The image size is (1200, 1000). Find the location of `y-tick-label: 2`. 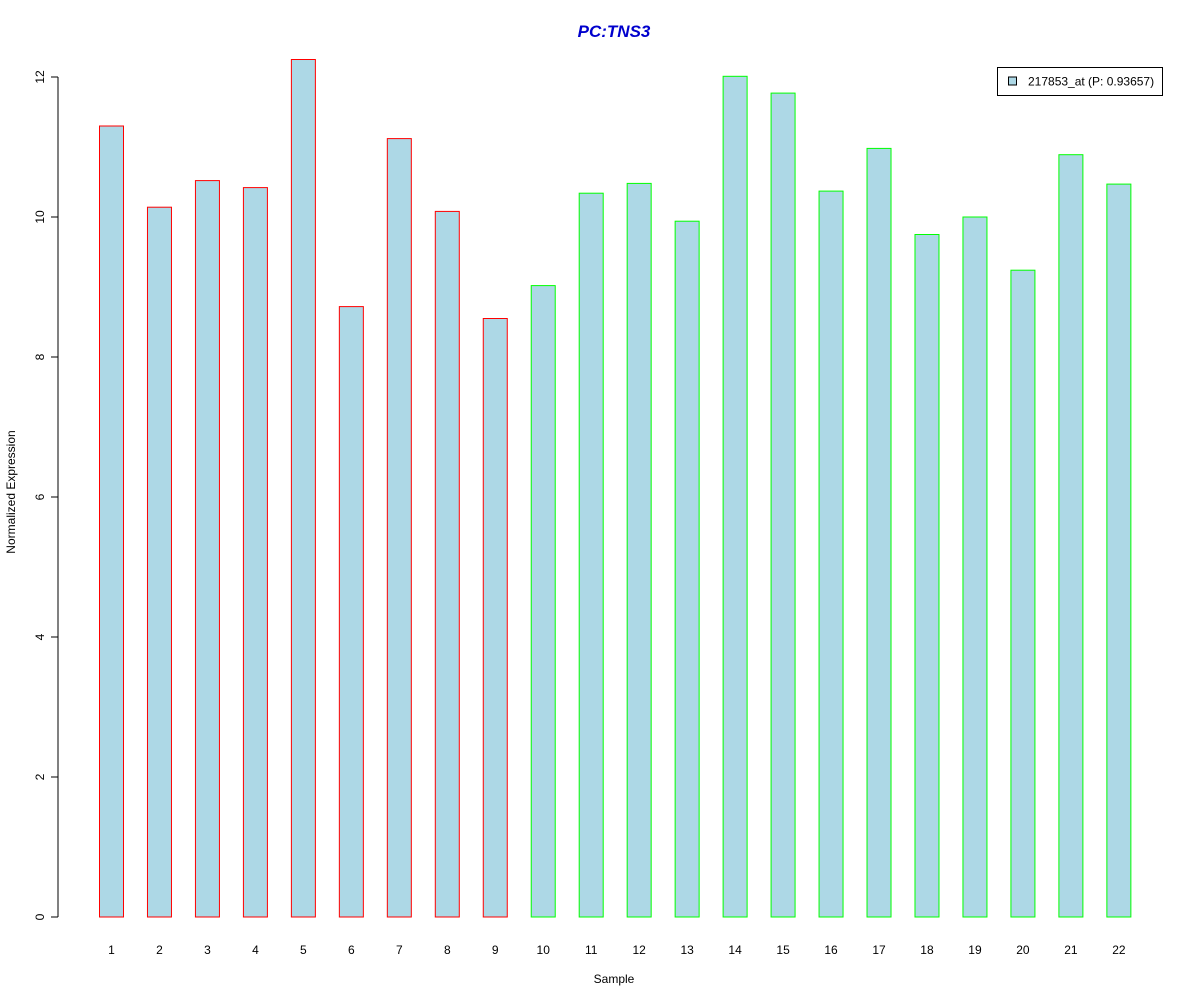

y-tick-label: 2 is located at coordinates (40, 776).